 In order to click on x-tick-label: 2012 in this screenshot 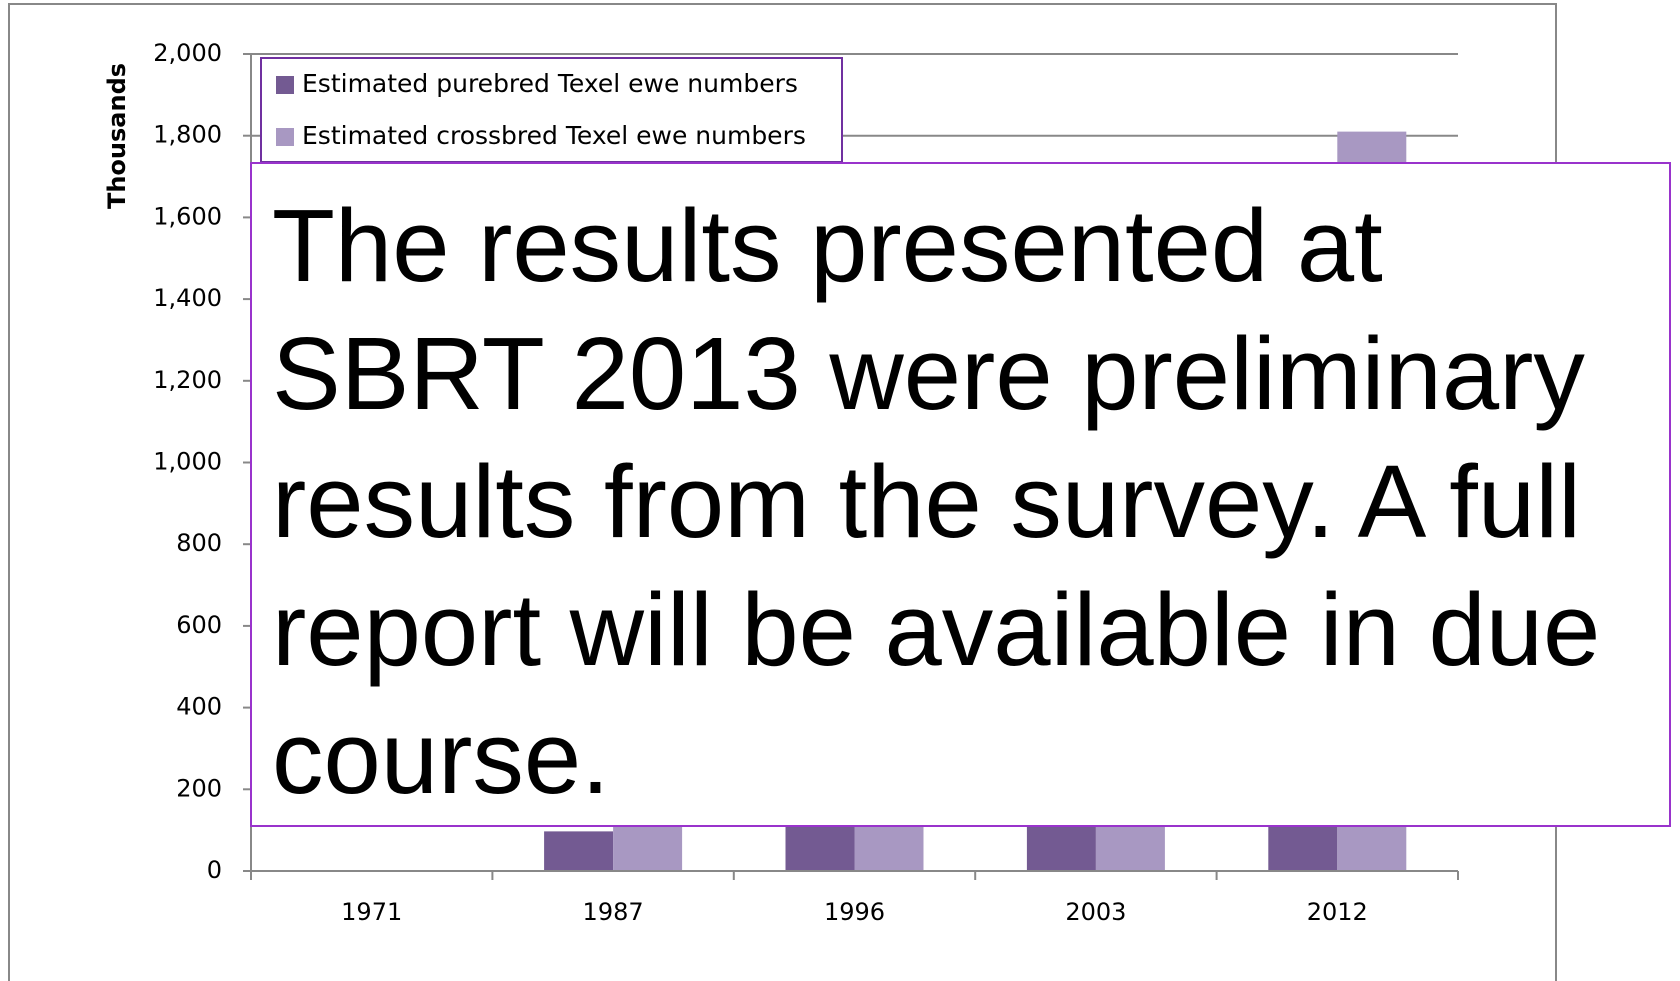, I will do `click(1337, 912)`.